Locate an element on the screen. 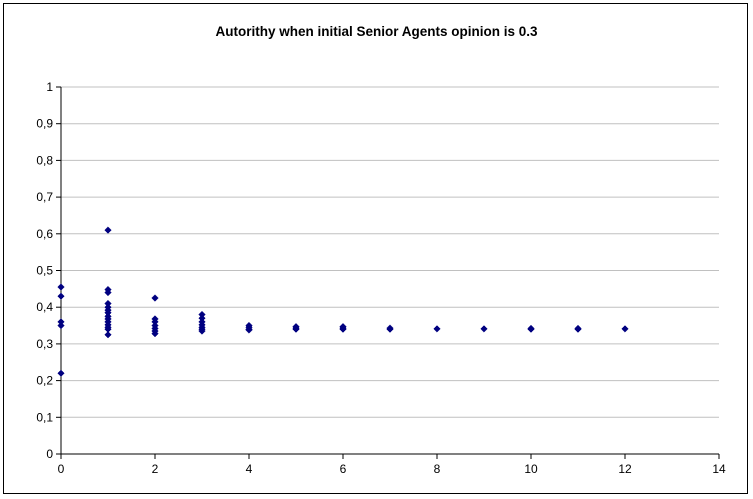 The width and height of the screenshot is (753, 499). y-tick-label: 1 is located at coordinates (49, 87).